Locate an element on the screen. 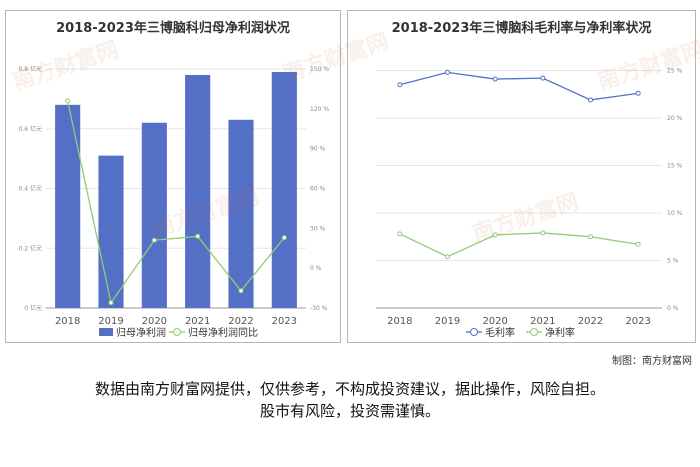  legend-label: 归母净利润同比 is located at coordinates (223, 332).